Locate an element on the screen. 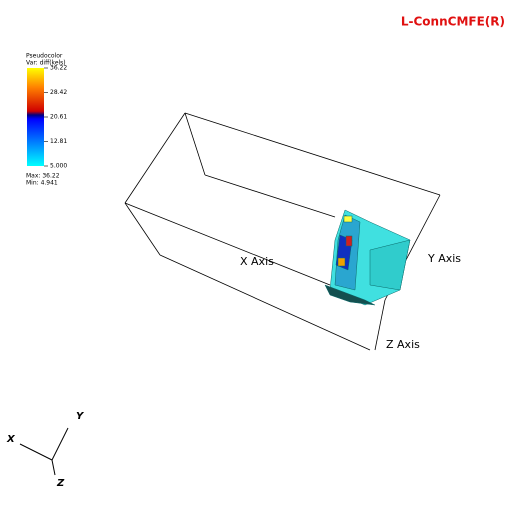 The image size is (512, 512). y-axis-title: Y Axis is located at coordinates (444, 258).